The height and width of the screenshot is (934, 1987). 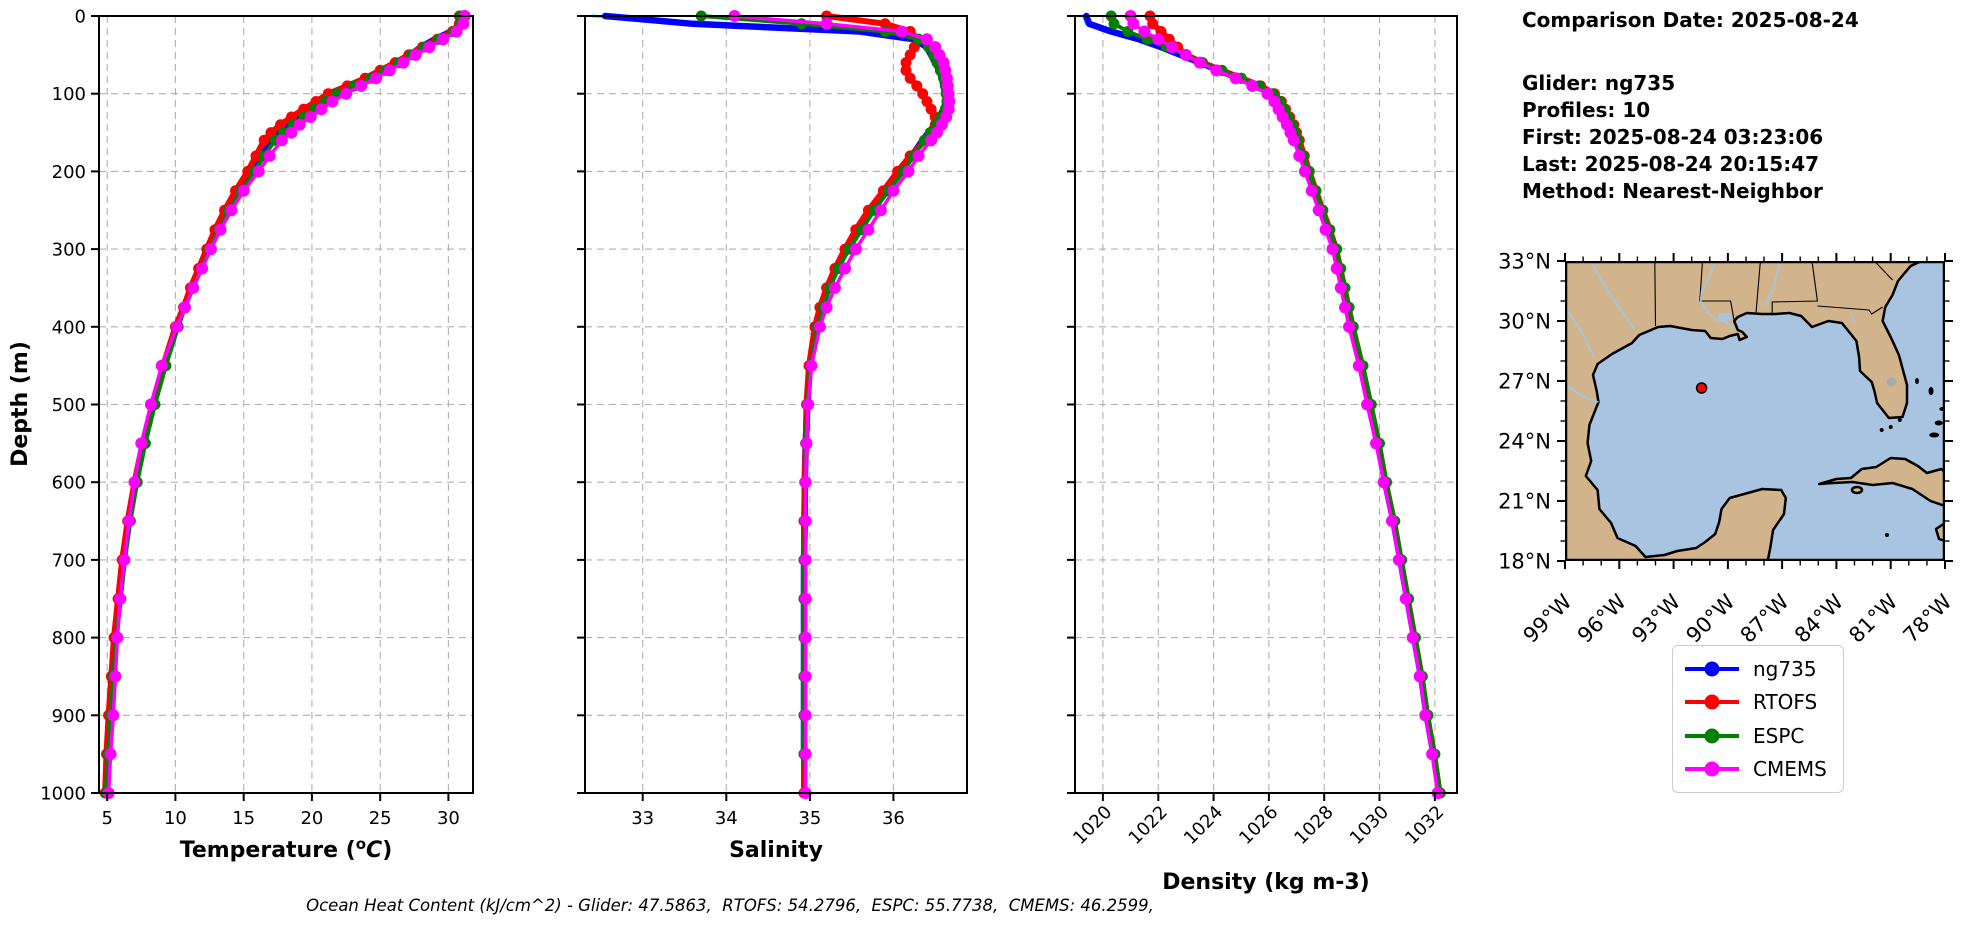 What do you see at coordinates (69, 560) in the screenshot?
I see `y-tick-label: 700` at bounding box center [69, 560].